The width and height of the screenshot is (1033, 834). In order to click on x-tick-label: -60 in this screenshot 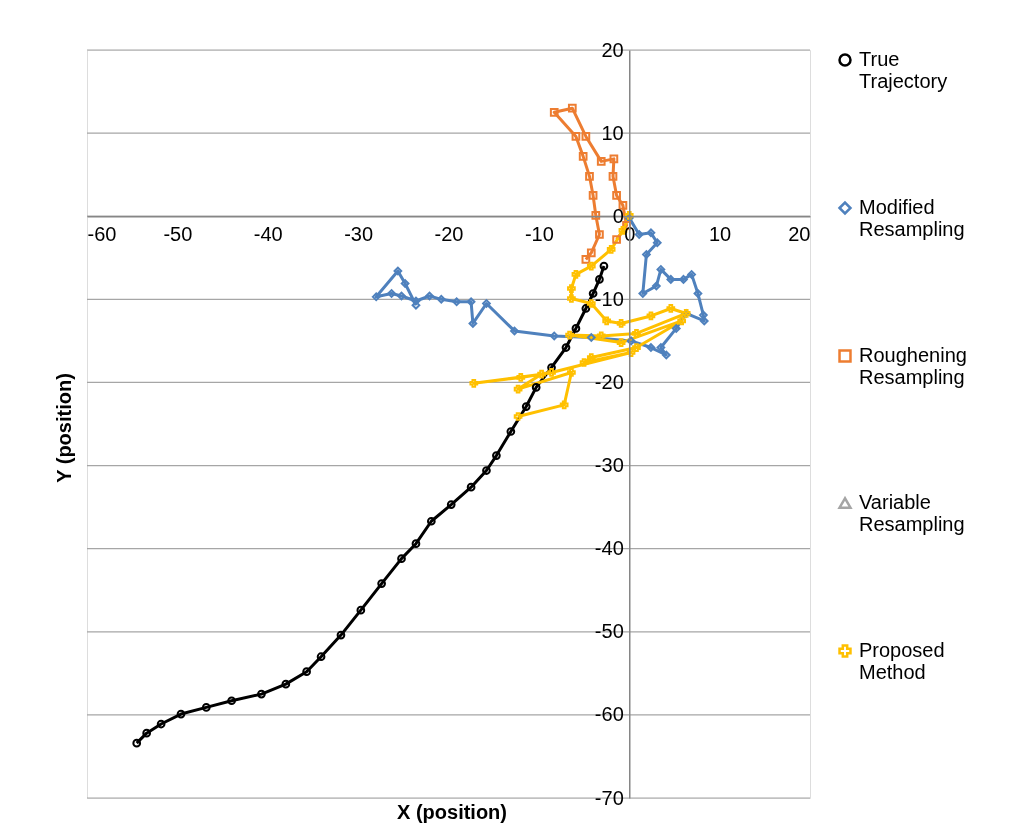, I will do `click(102, 233)`.